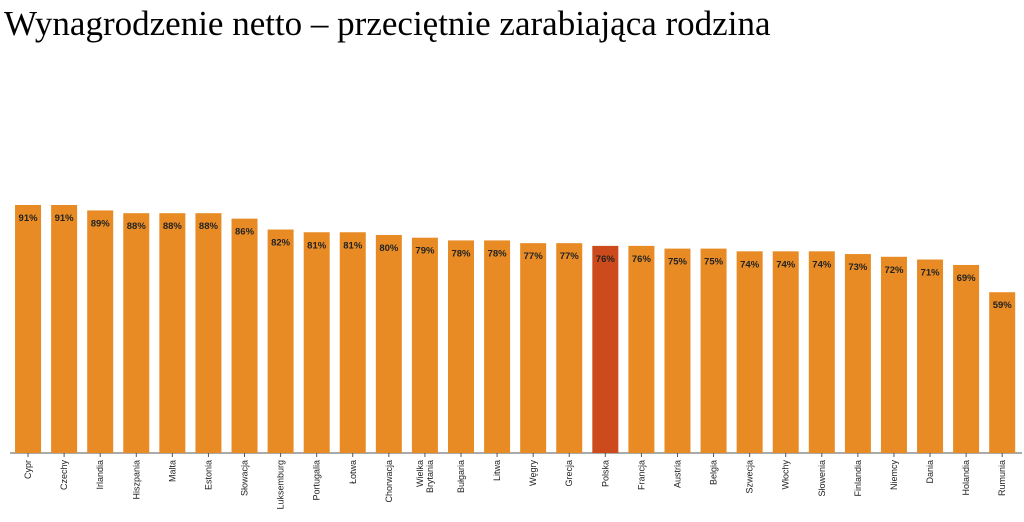 The width and height of the screenshot is (1024, 522). Describe the element at coordinates (172, 471) in the screenshot. I see `category-label-malta: Malta` at that location.